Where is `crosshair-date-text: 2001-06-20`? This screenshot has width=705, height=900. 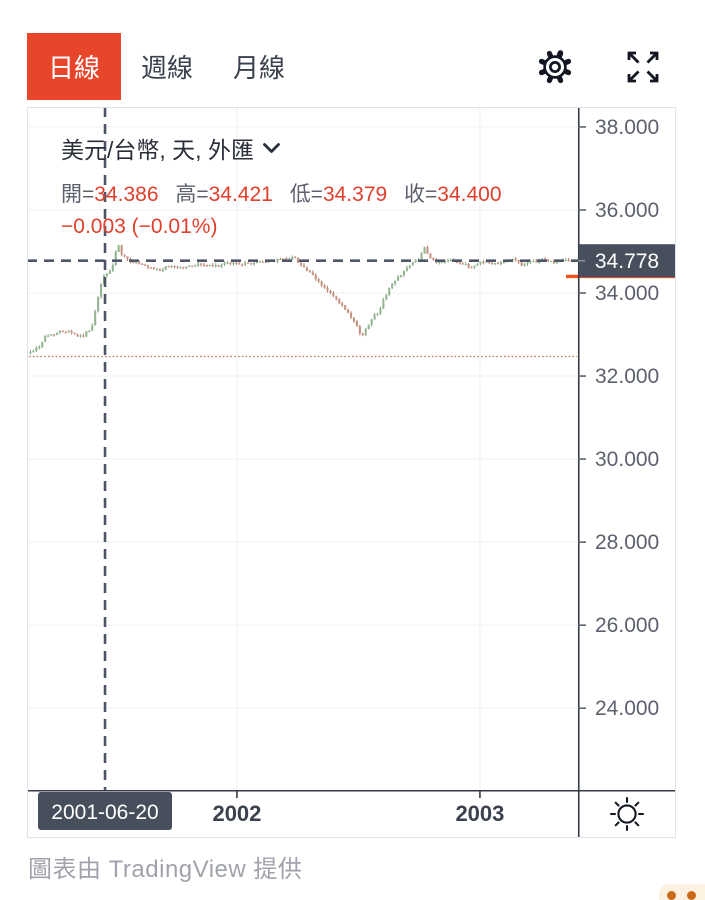 crosshair-date-text: 2001-06-20 is located at coordinates (104, 812).